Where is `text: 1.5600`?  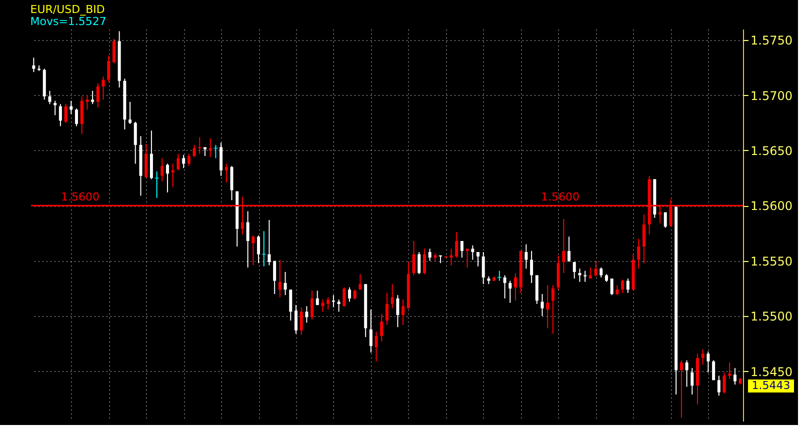 text: 1.5600 is located at coordinates (560, 197).